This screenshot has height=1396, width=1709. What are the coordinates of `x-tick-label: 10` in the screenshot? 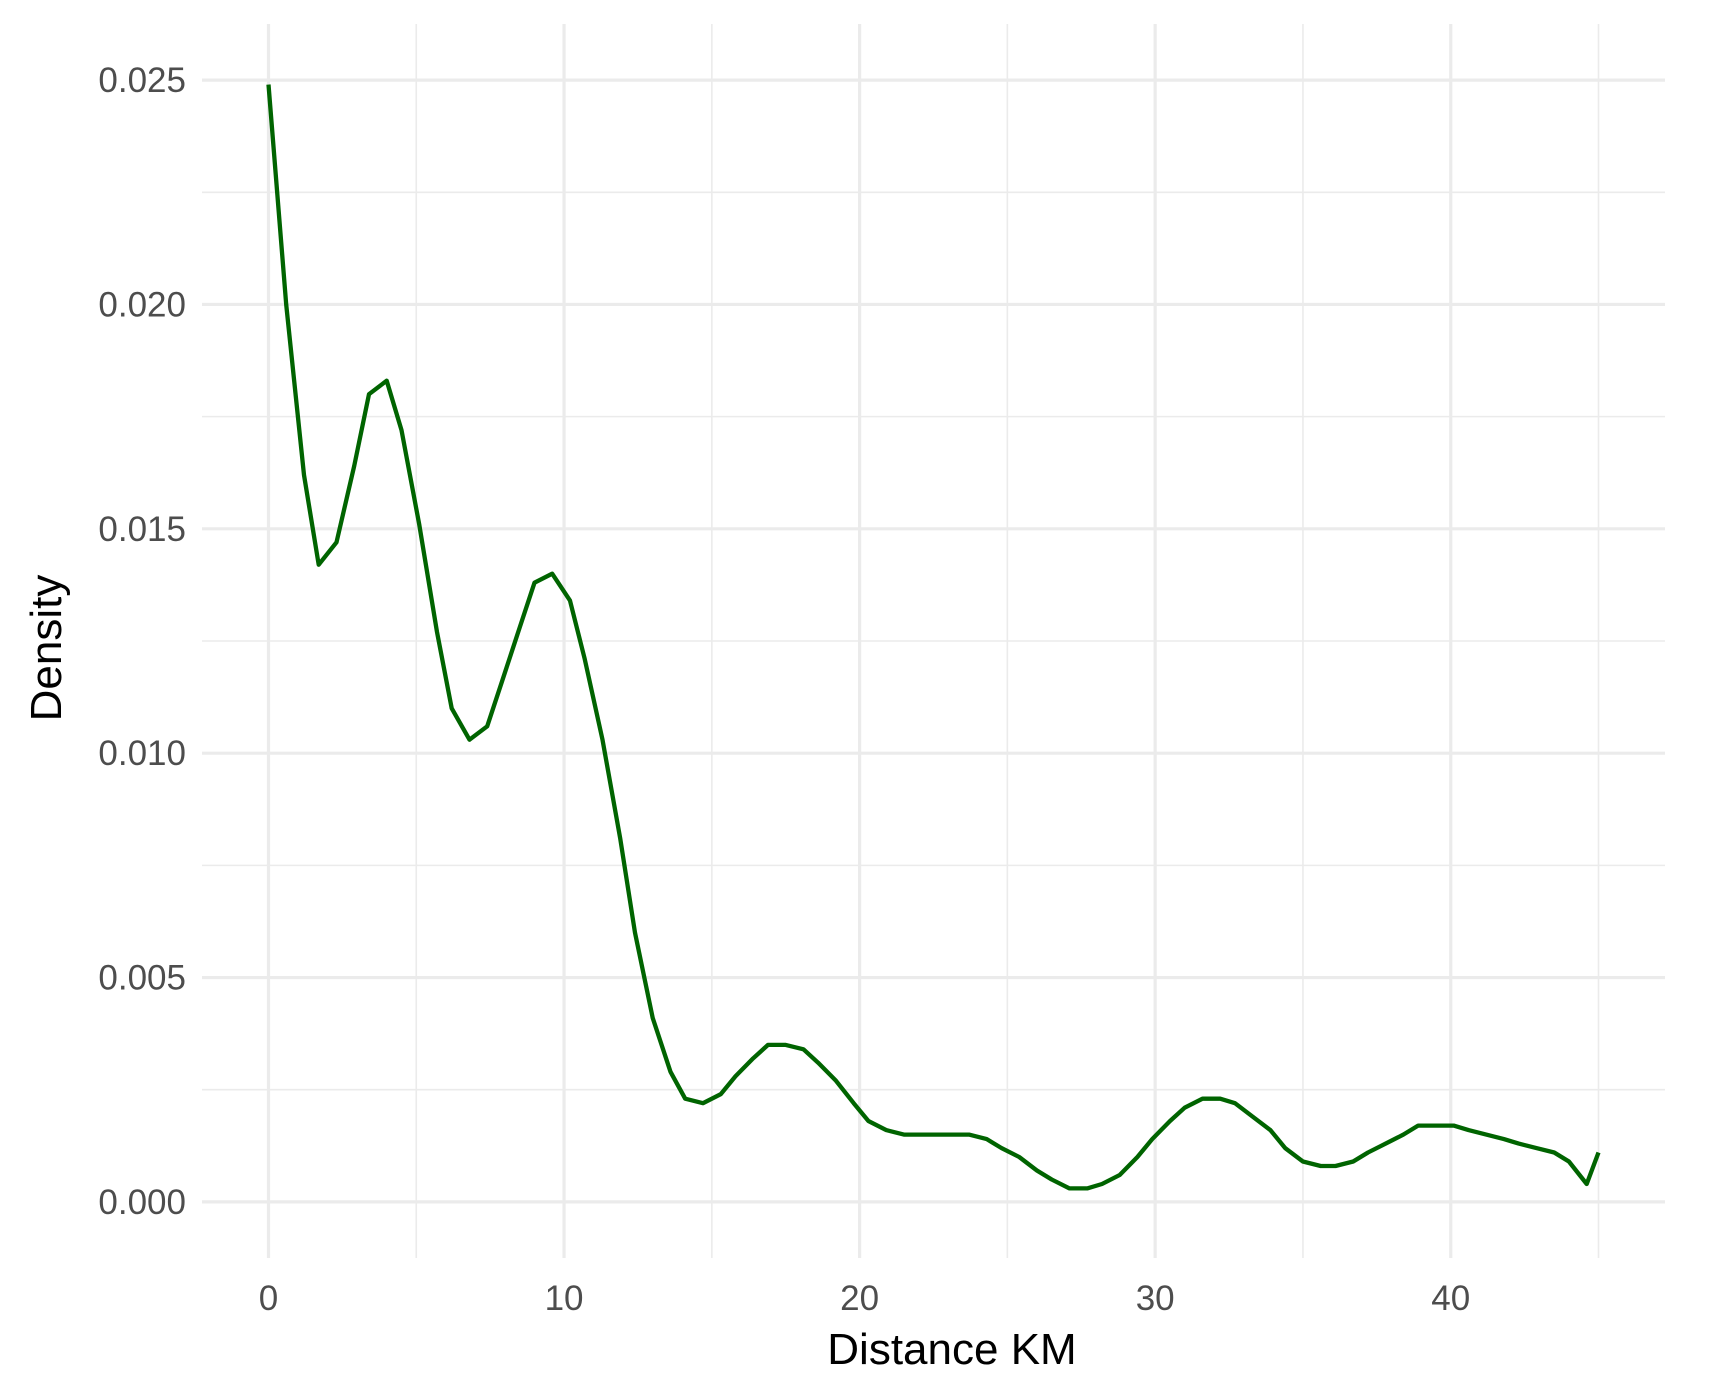 It's located at (564, 1298).